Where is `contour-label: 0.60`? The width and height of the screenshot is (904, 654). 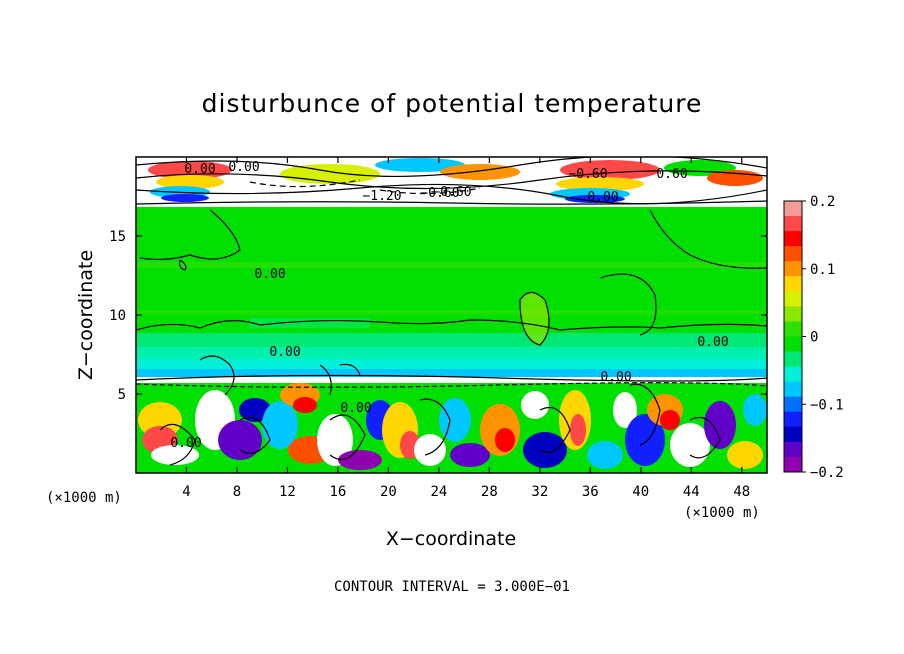 contour-label: 0.60 is located at coordinates (671, 174).